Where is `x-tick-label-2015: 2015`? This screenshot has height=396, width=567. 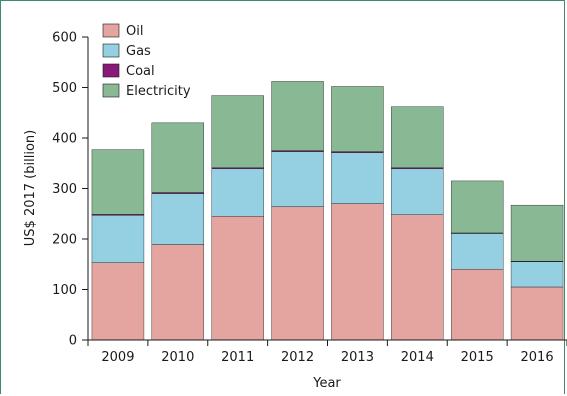
x-tick-label-2015: 2015 is located at coordinates (477, 357).